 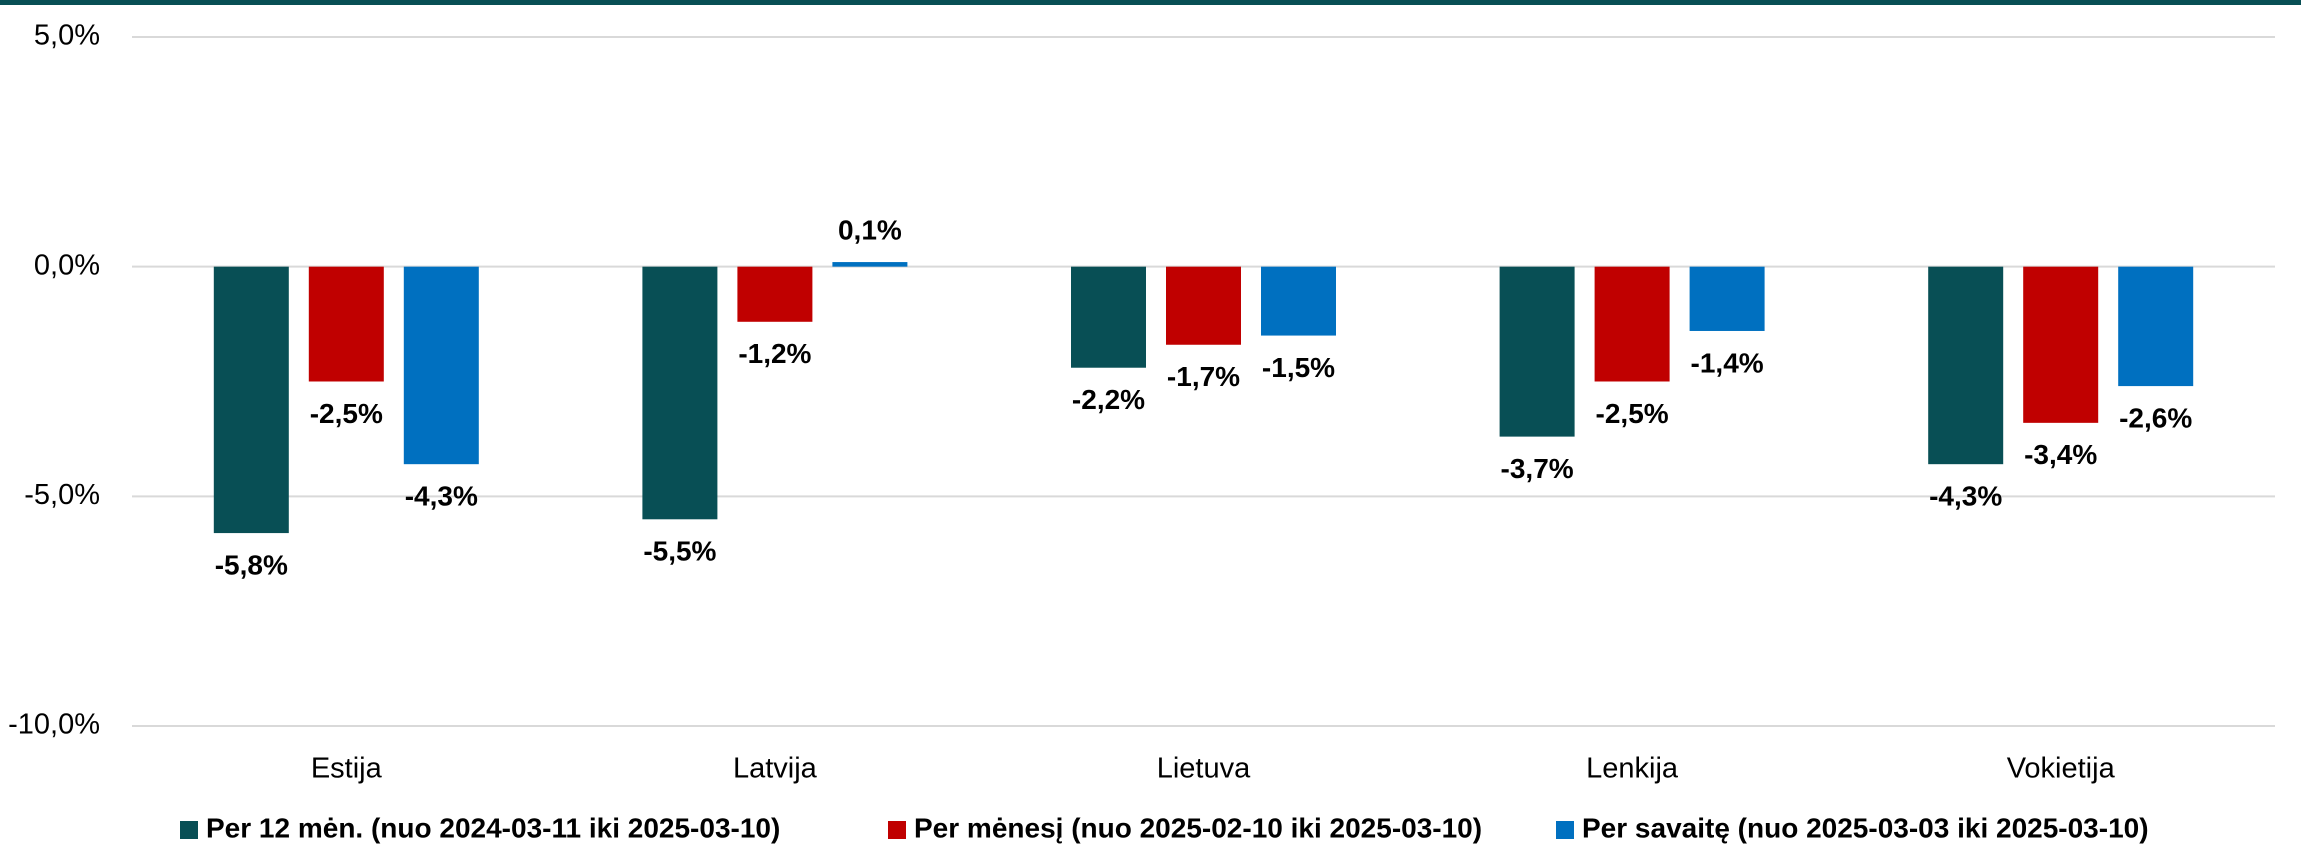 What do you see at coordinates (2155, 417) in the screenshot?
I see `value-label: -2,6%` at bounding box center [2155, 417].